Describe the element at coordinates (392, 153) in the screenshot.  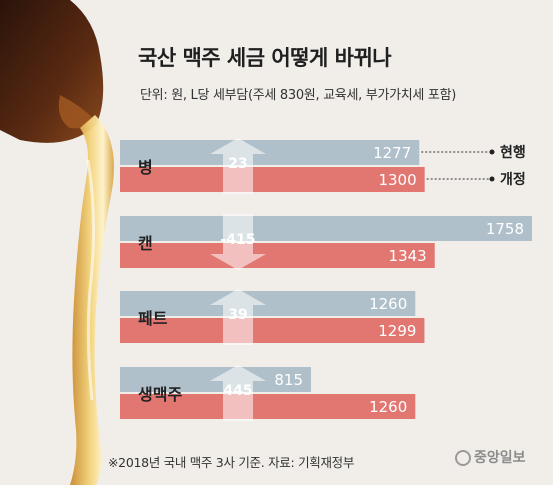
I see `value-label-current-0: 1277` at that location.